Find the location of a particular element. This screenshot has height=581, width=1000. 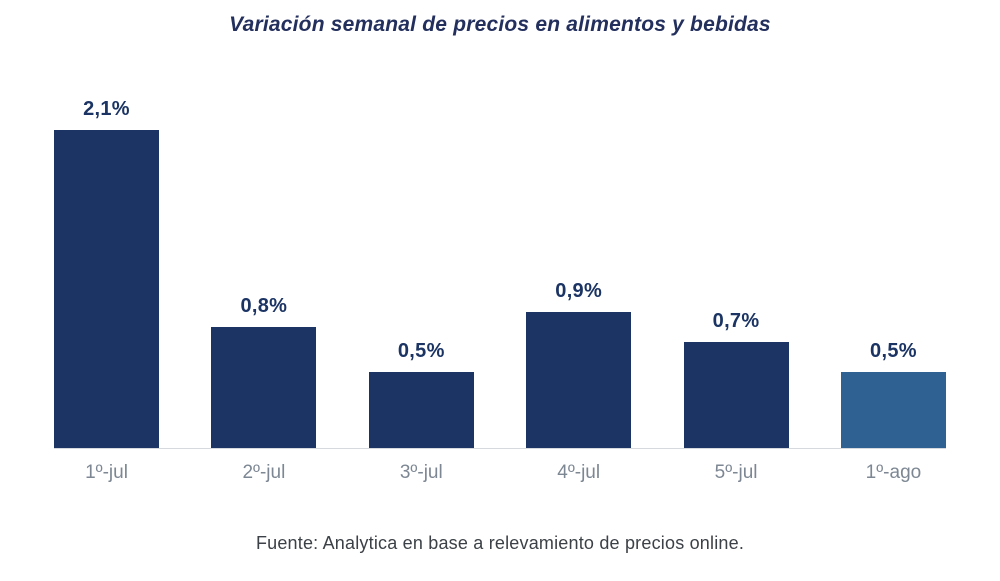

bar-value-label: 0,9% is located at coordinates (579, 291).